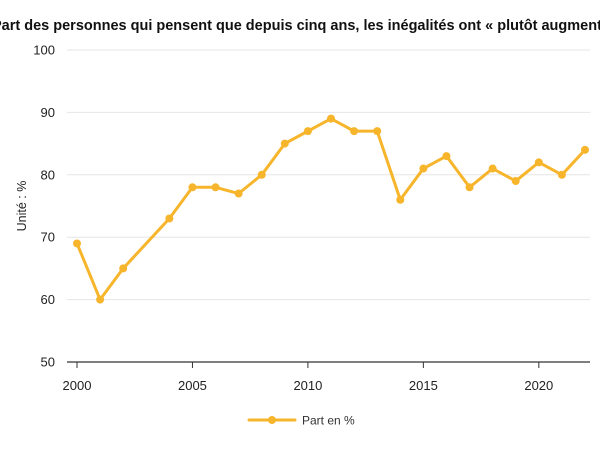 The image size is (600, 450). I want to click on legend-label: Part en %, so click(328, 421).